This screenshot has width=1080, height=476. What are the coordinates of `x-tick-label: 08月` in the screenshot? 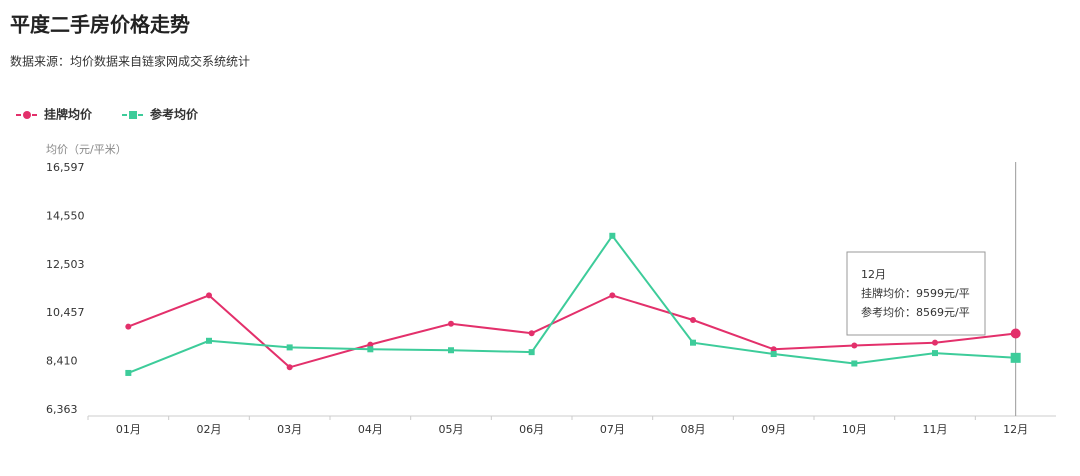 It's located at (693, 429).